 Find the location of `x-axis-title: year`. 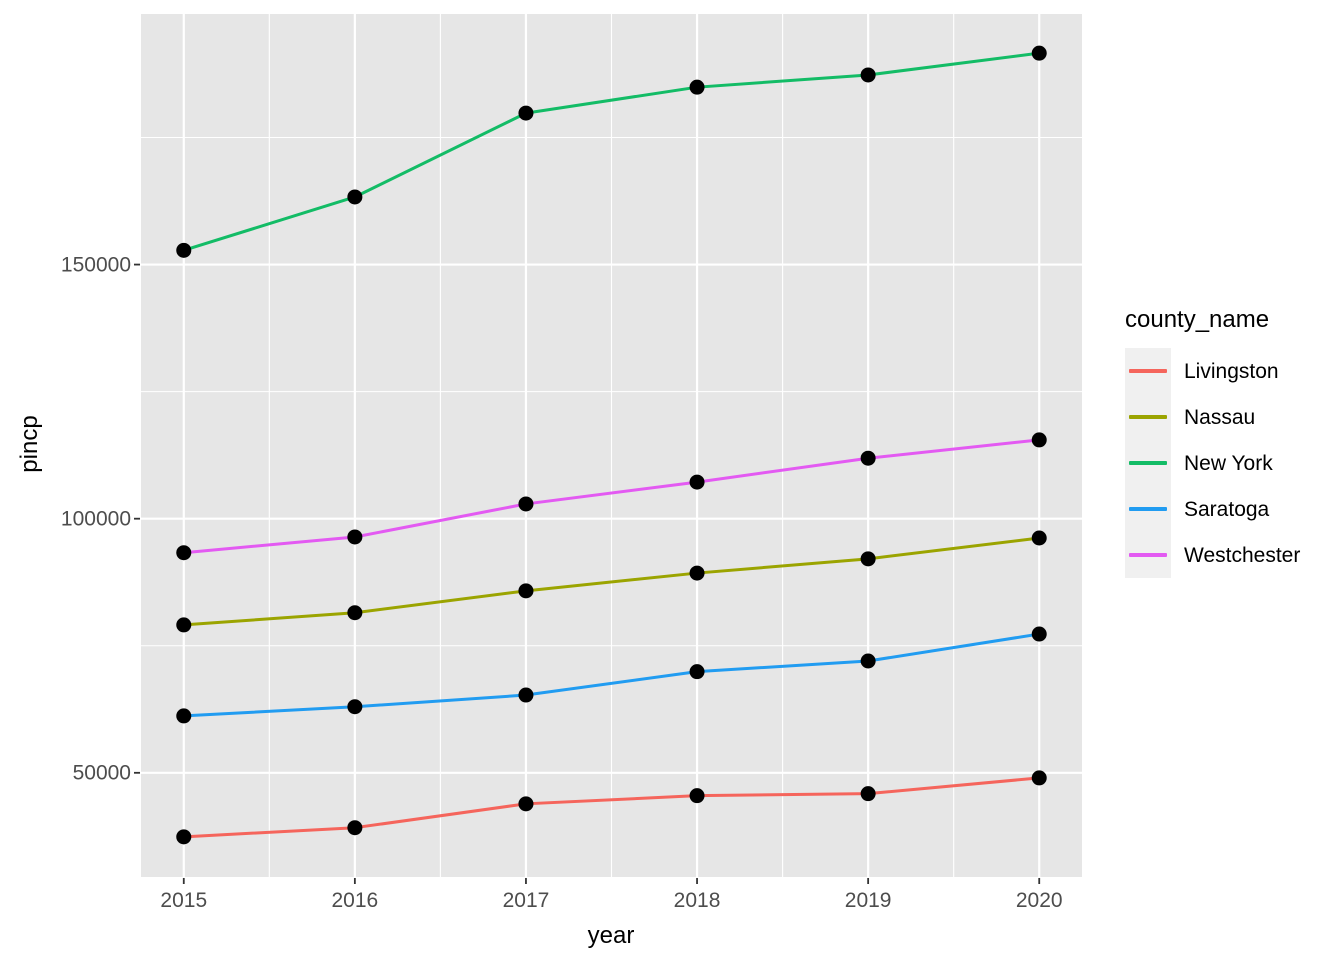

x-axis-title: year is located at coordinates (611, 935).